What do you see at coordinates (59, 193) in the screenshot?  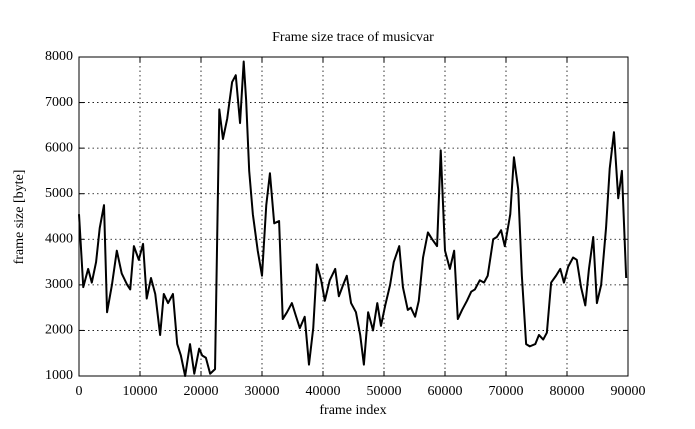 I see `y-tick-label: 5000` at bounding box center [59, 193].